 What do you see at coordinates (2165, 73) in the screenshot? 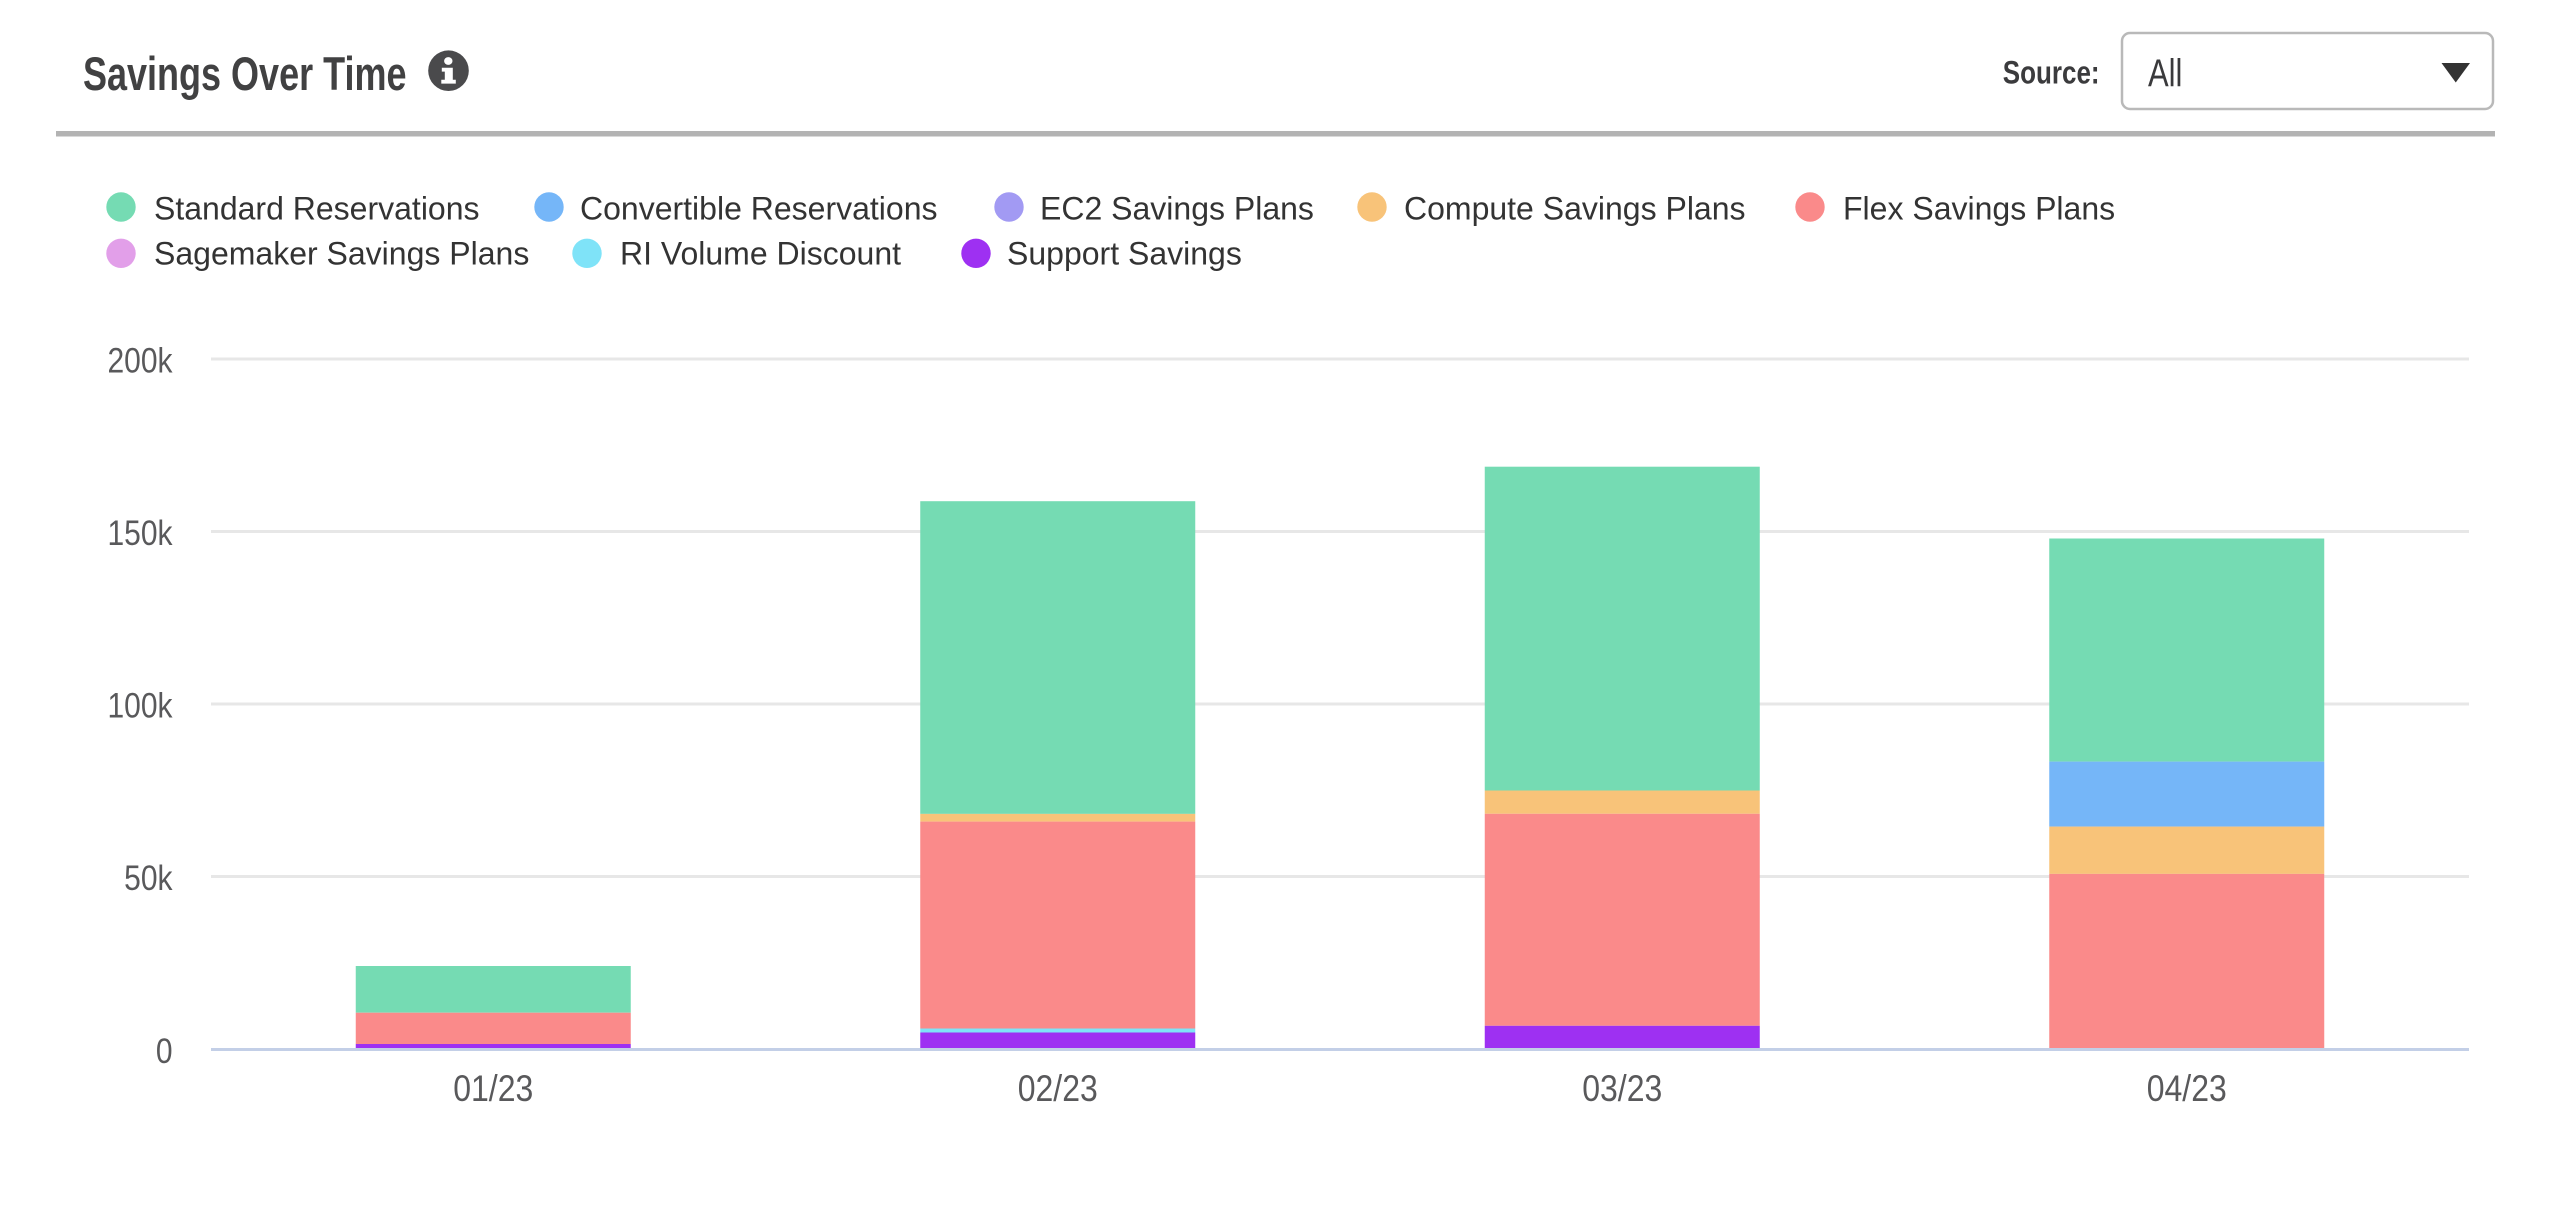
I see `svg-text: All` at bounding box center [2165, 73].